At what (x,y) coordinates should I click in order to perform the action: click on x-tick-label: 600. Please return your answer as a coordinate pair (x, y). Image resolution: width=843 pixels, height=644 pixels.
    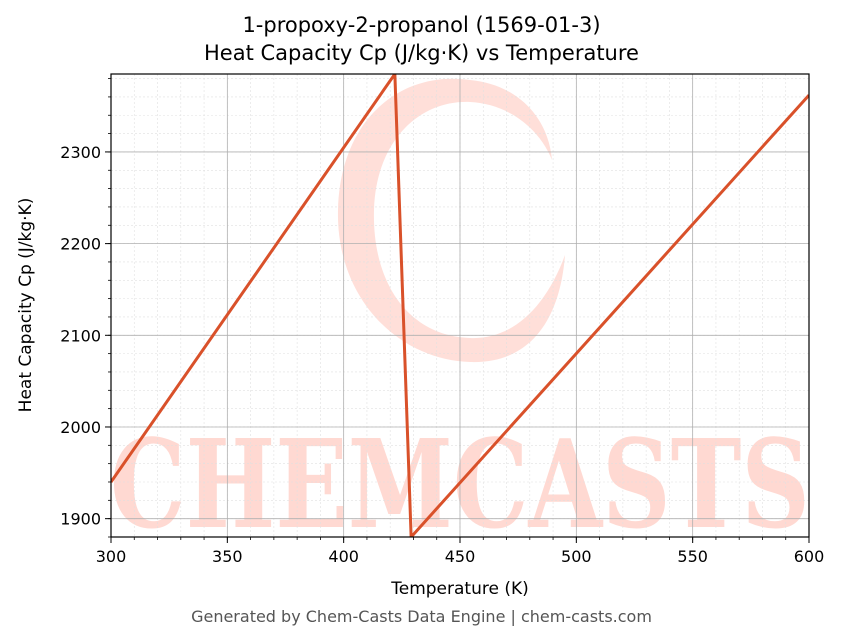
    Looking at the image, I should click on (809, 556).